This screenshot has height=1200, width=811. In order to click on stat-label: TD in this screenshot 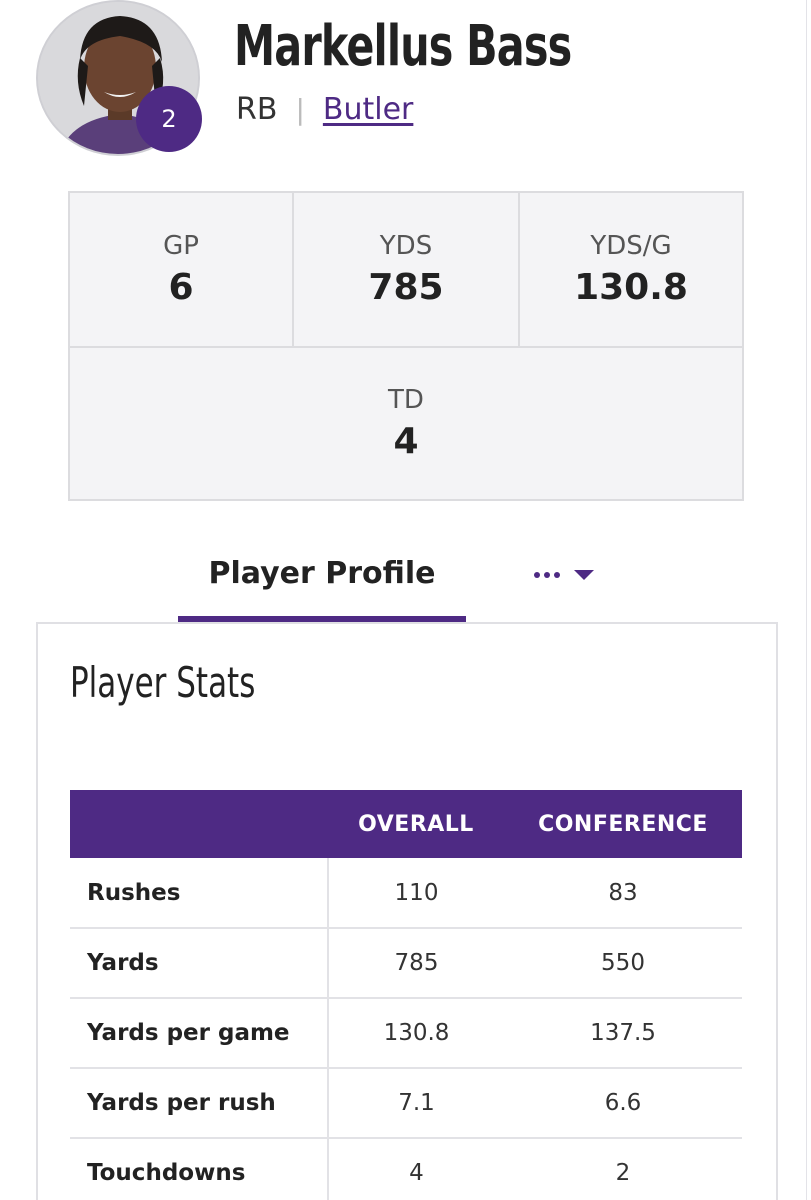, I will do `click(406, 400)`.